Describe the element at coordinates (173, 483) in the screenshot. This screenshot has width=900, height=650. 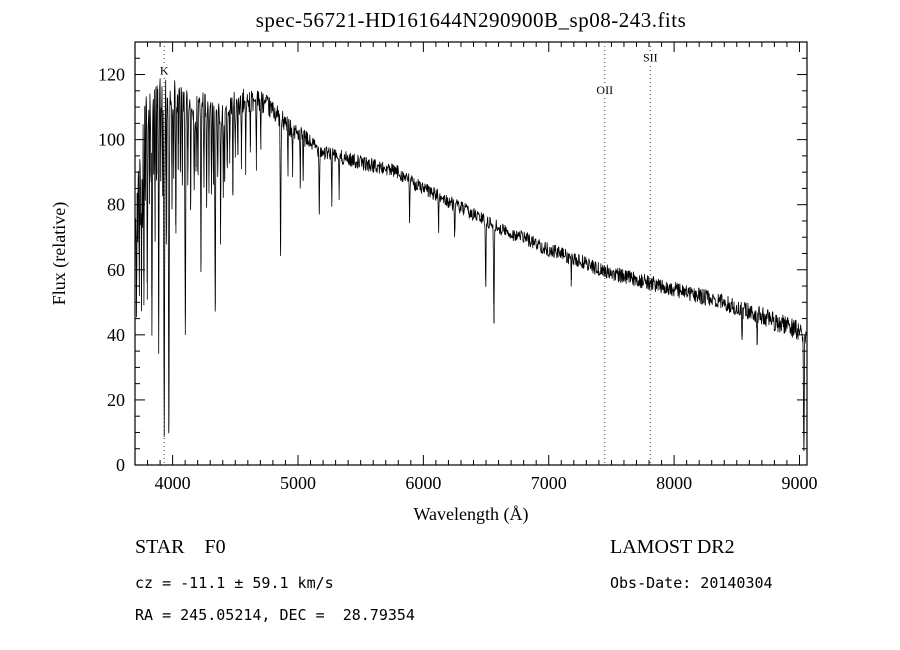
I see `x-tick-label: 4000` at that location.